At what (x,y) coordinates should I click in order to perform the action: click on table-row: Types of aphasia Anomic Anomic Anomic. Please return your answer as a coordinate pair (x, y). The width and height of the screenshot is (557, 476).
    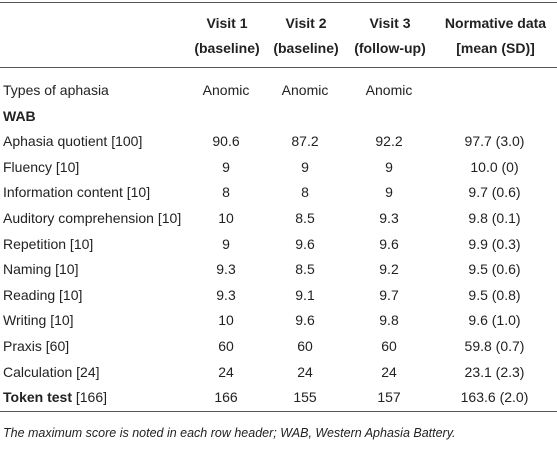
    Looking at the image, I should click on (278, 86).